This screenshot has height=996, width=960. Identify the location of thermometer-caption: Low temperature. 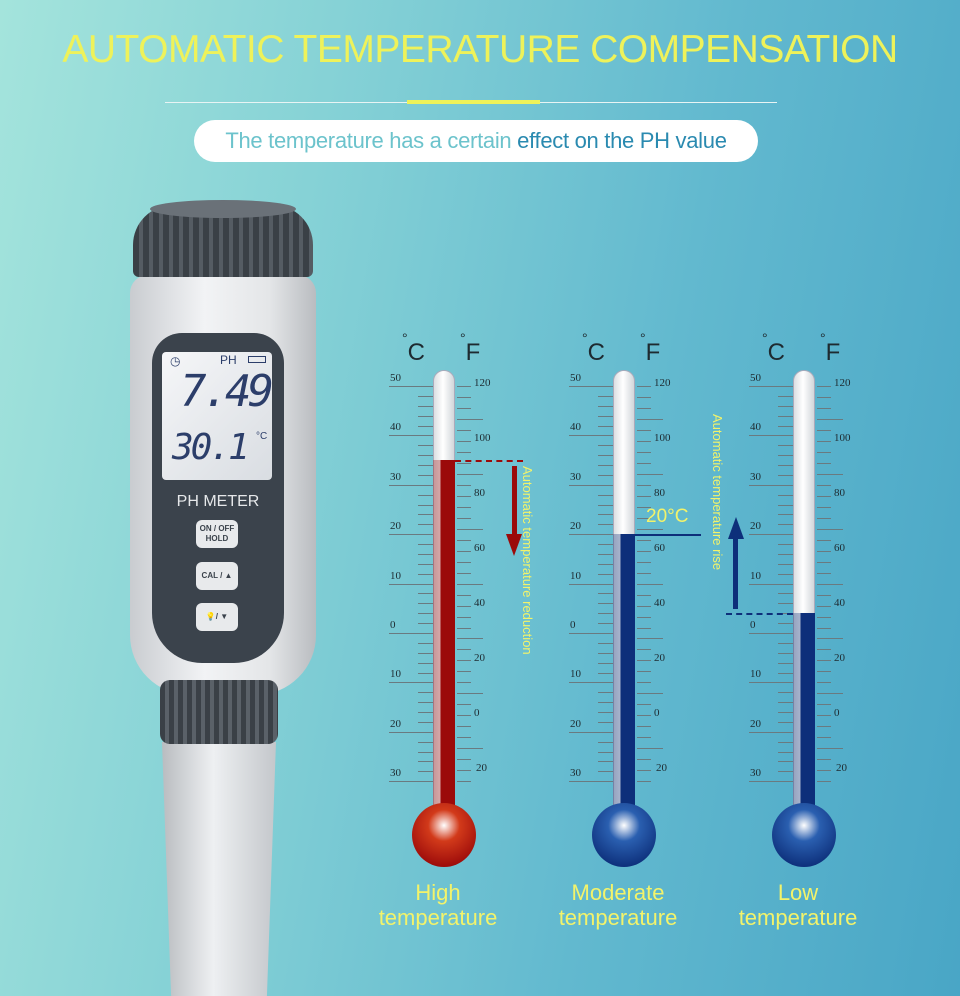
(798, 905).